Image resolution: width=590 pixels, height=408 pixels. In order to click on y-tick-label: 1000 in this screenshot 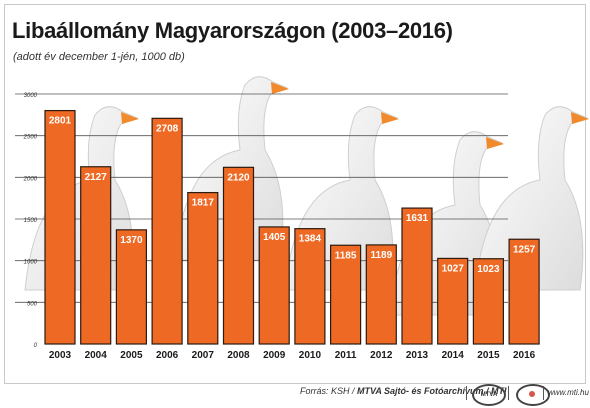, I will do `click(31, 263)`.